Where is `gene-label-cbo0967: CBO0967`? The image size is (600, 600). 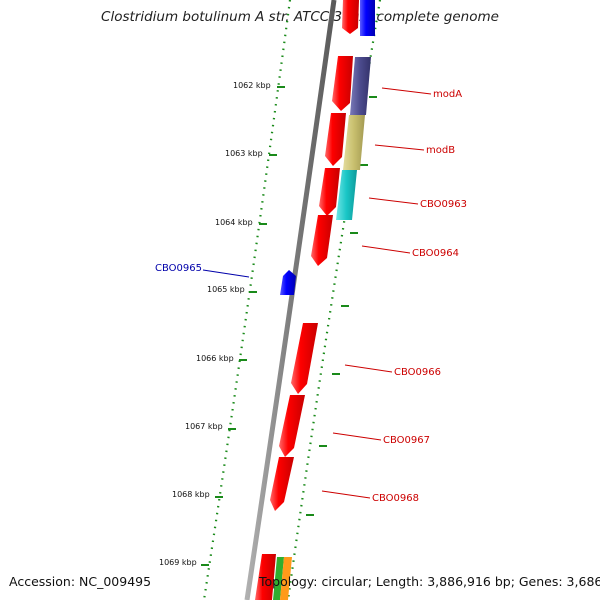 gene-label-cbo0967: CBO0967 is located at coordinates (406, 440).